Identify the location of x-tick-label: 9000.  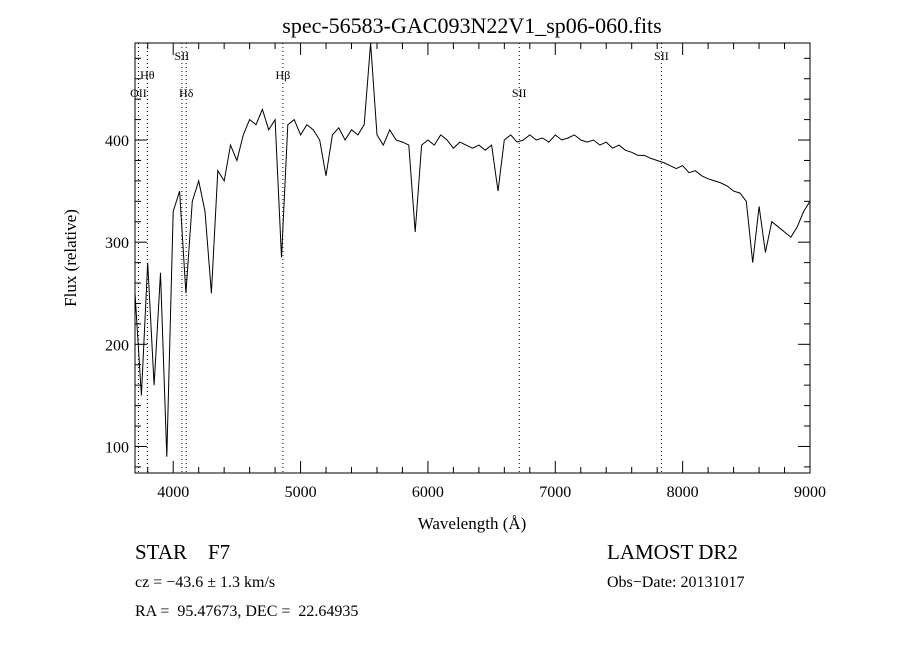
(810, 492).